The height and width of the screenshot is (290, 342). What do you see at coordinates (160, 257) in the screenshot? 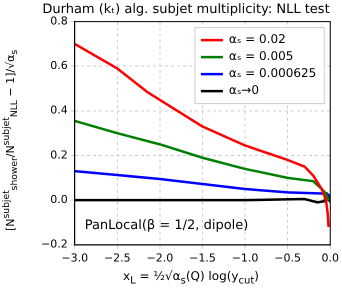
I see `x-tick-label: −2.0` at bounding box center [160, 257].